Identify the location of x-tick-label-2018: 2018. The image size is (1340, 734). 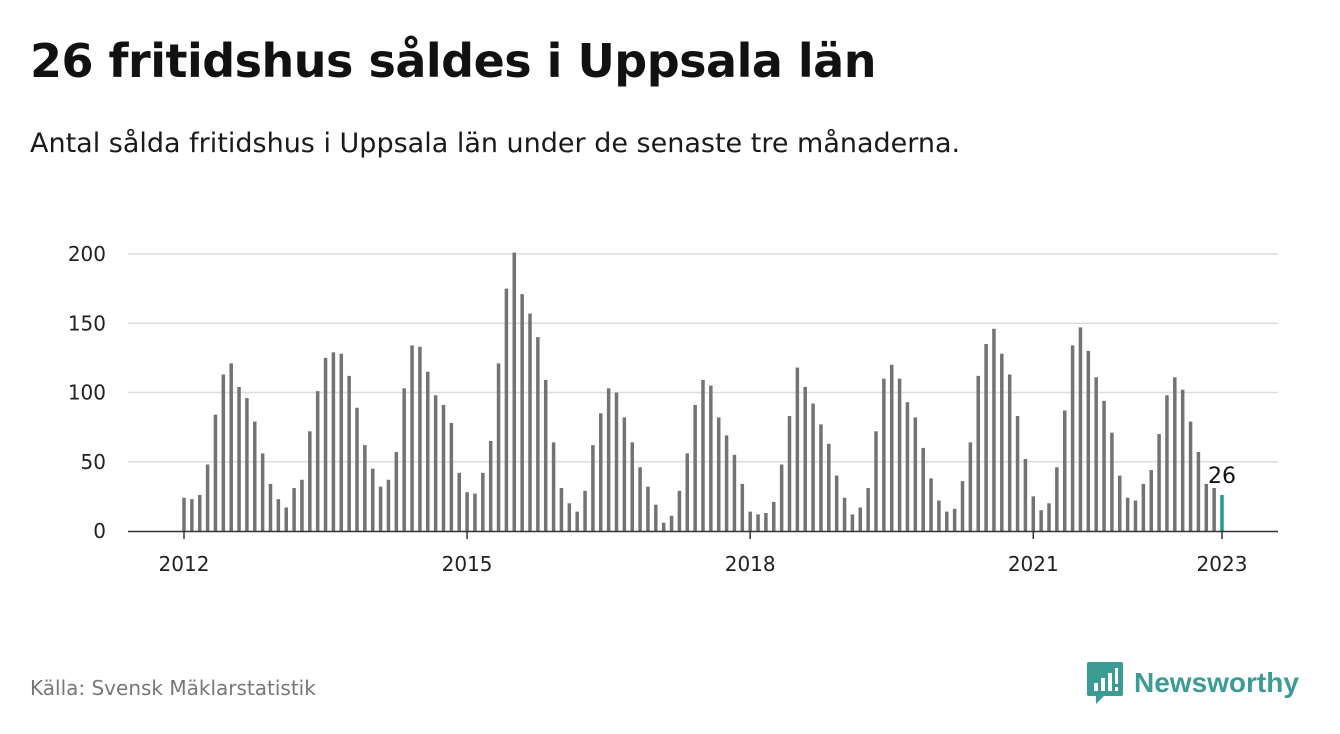
(750, 564).